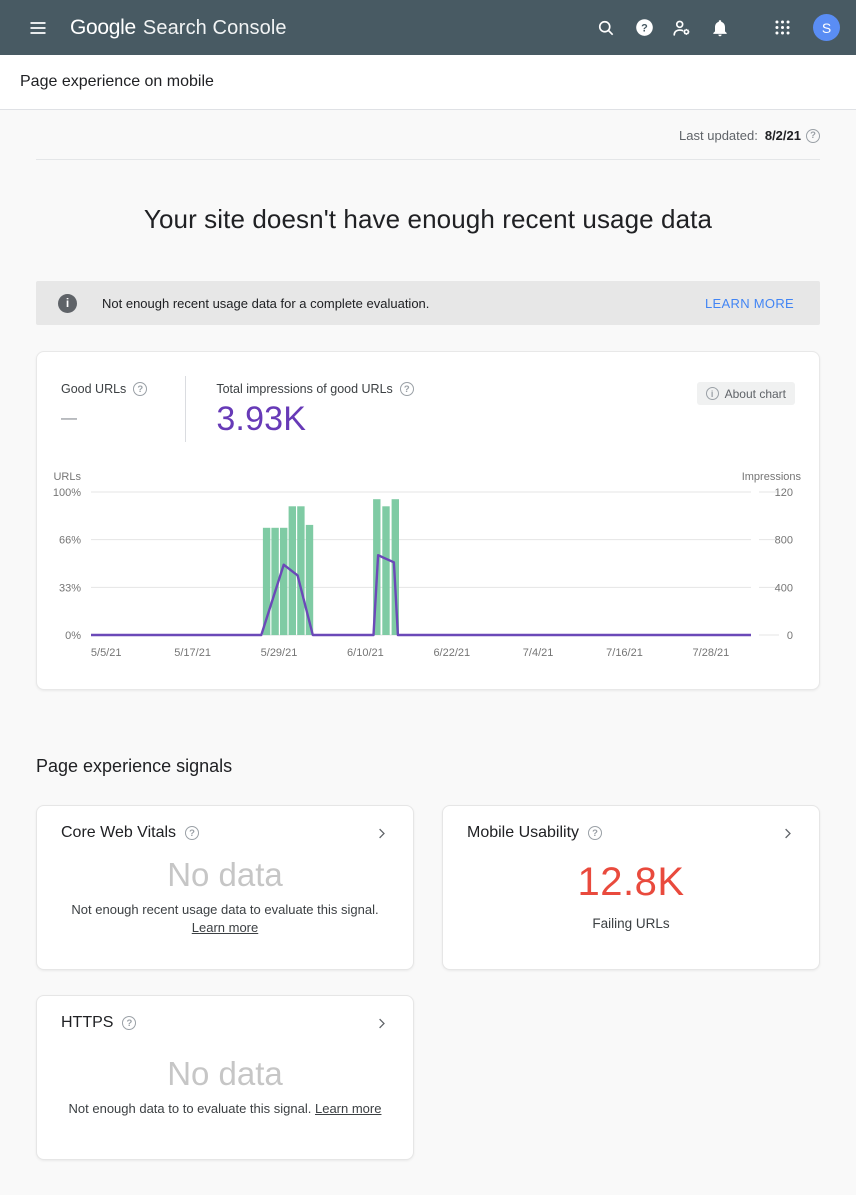 This screenshot has height=1195, width=856. What do you see at coordinates (69, 418) in the screenshot?
I see `good-urls-value: —` at bounding box center [69, 418].